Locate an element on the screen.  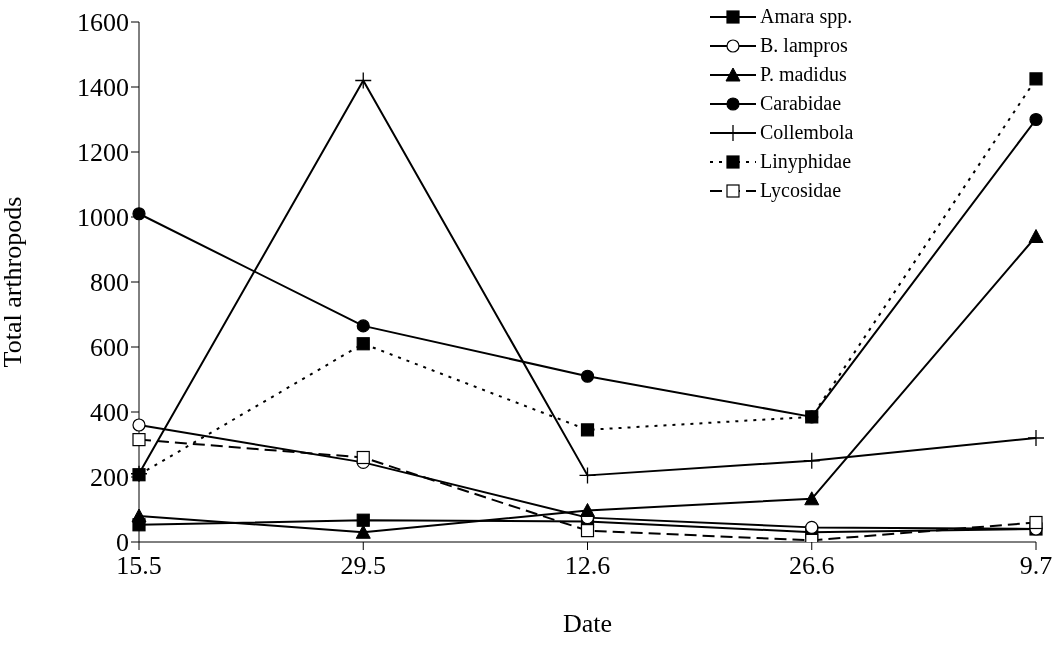
y-axis-title: Total arthropods is located at coordinates (14, 282).